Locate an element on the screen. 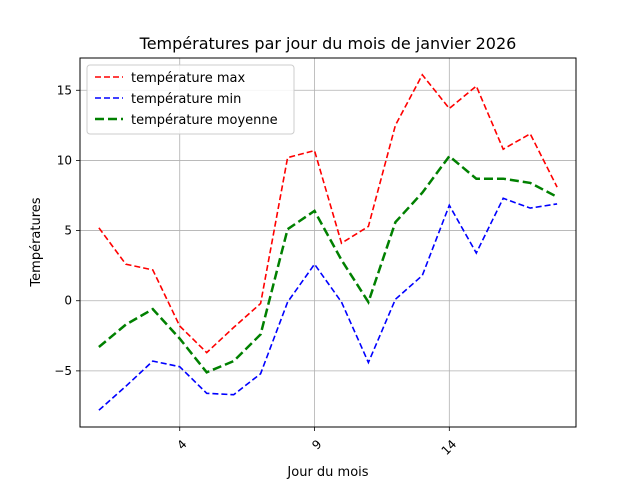 The image size is (640, 480). y-axis-ticks: −5 0 5 10 15 is located at coordinates (67, 230).